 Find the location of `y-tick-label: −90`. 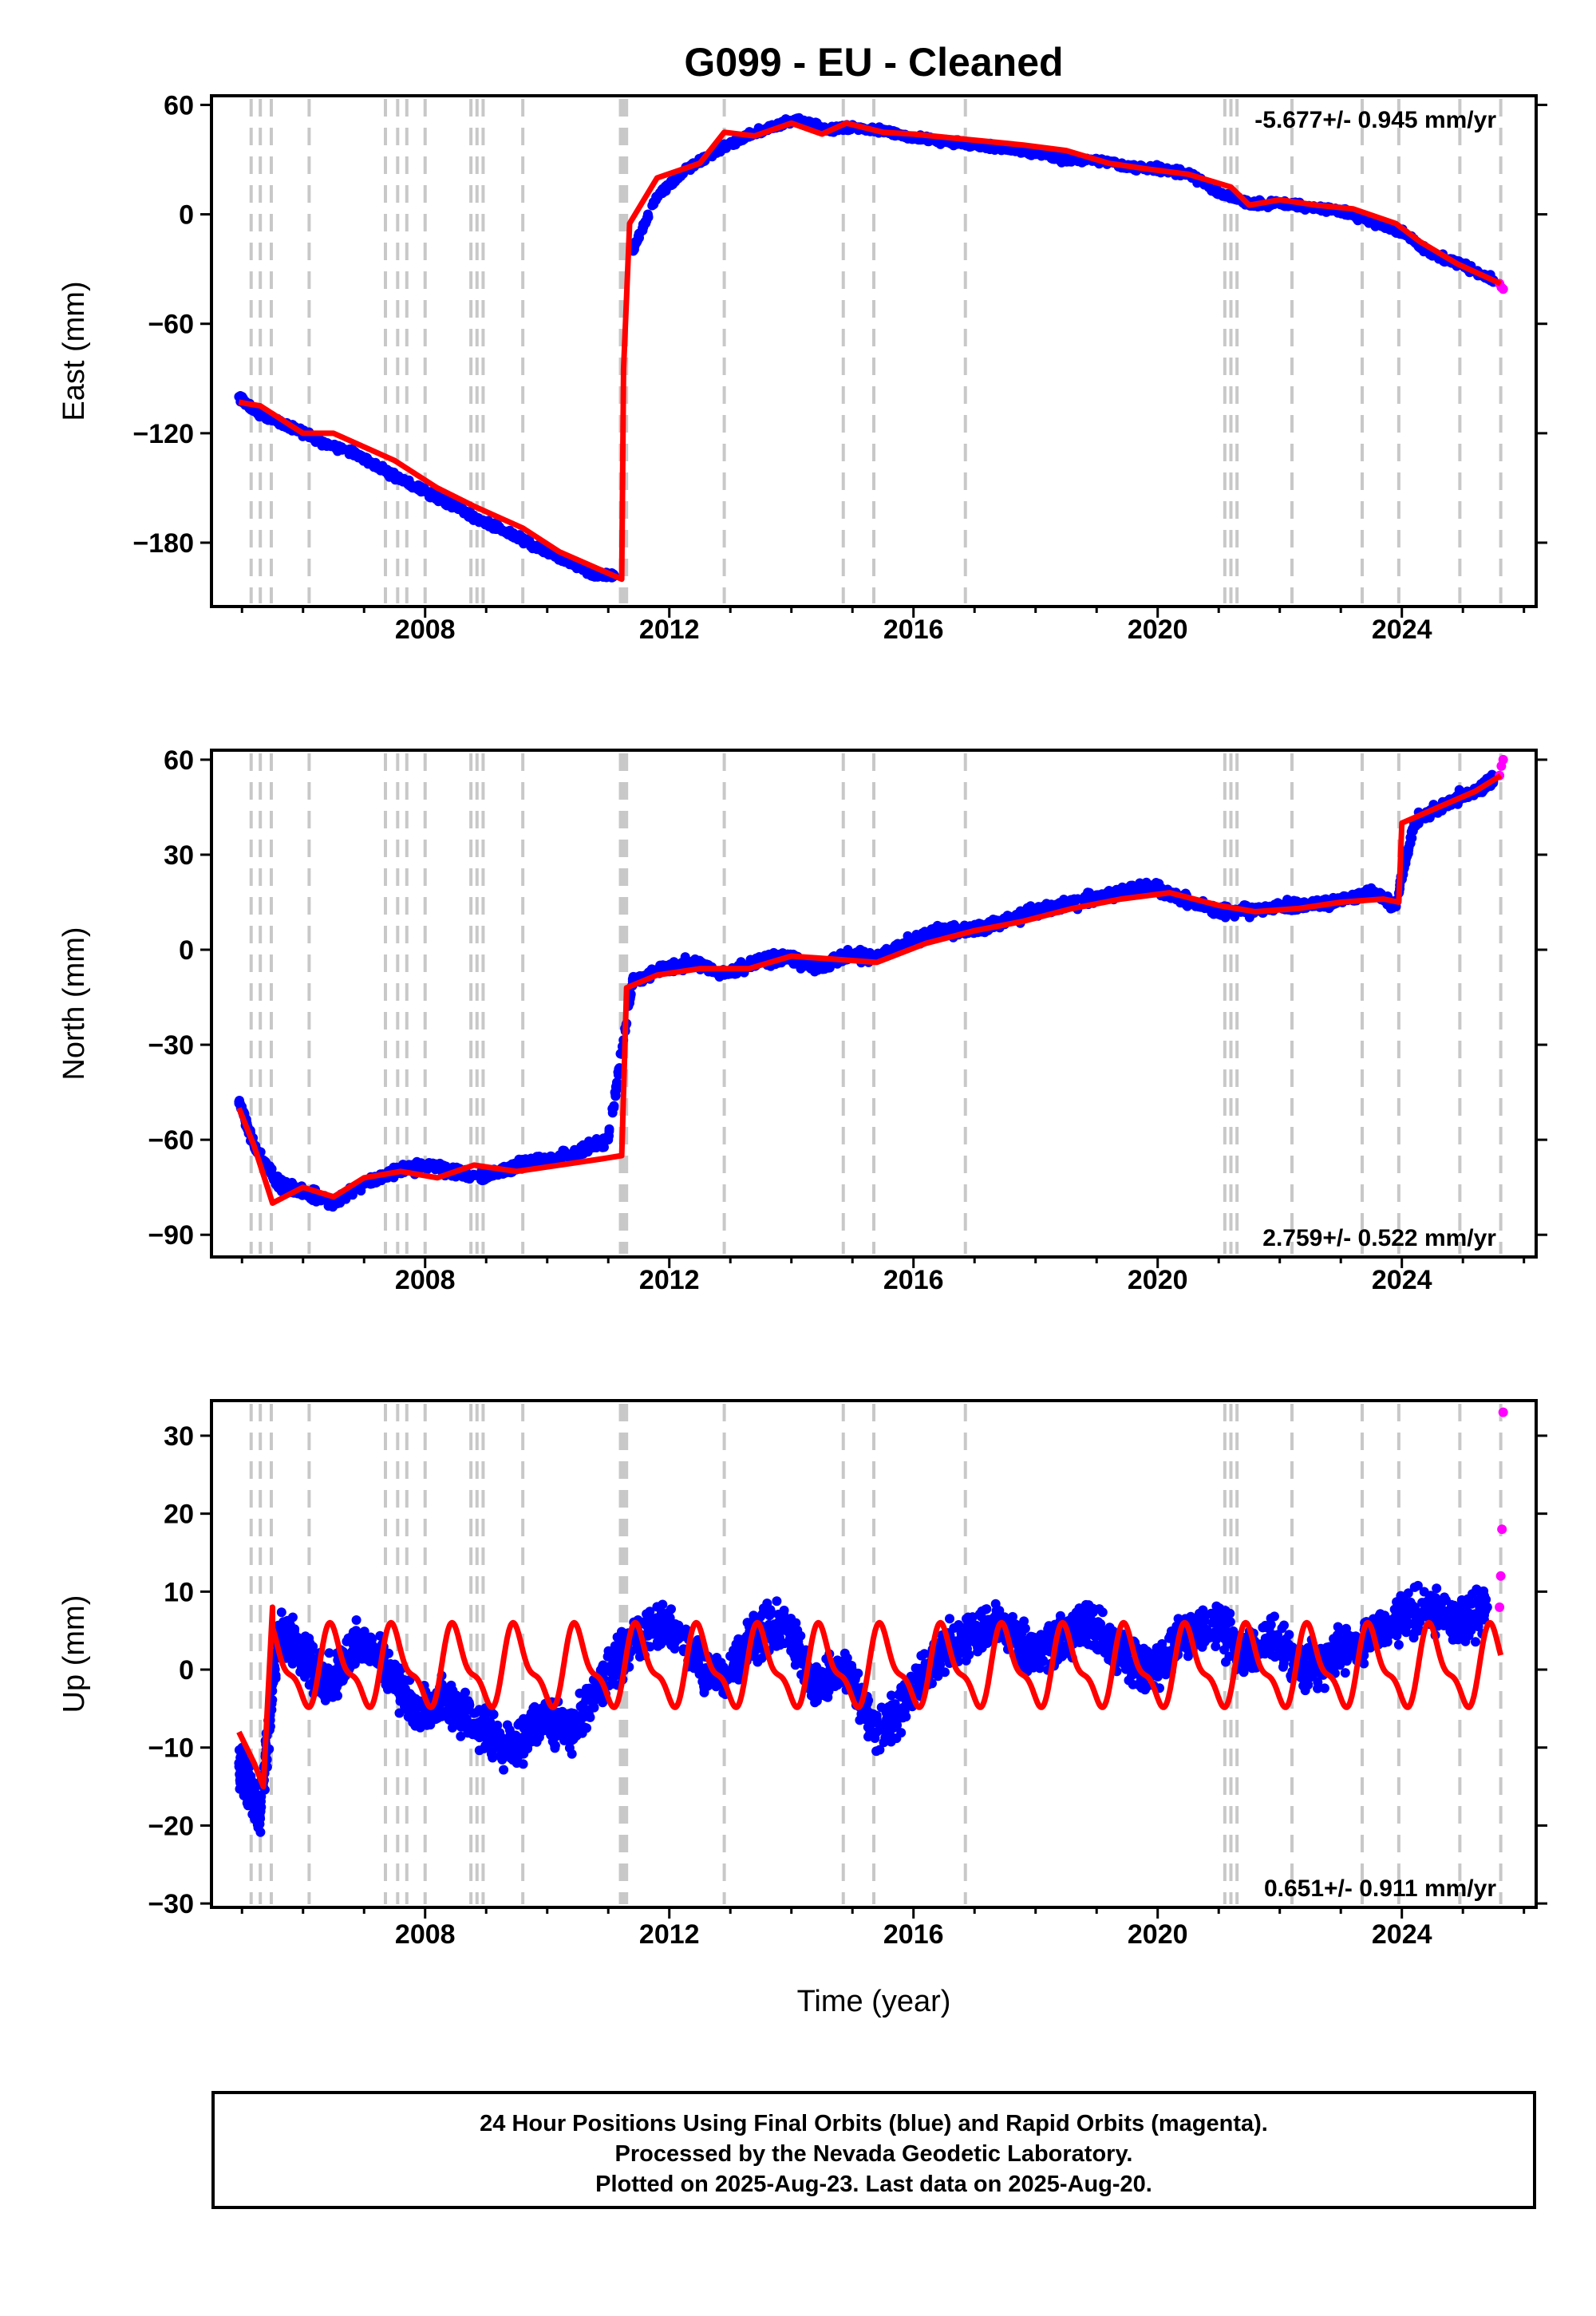

y-tick-label: −90 is located at coordinates (171, 1235).